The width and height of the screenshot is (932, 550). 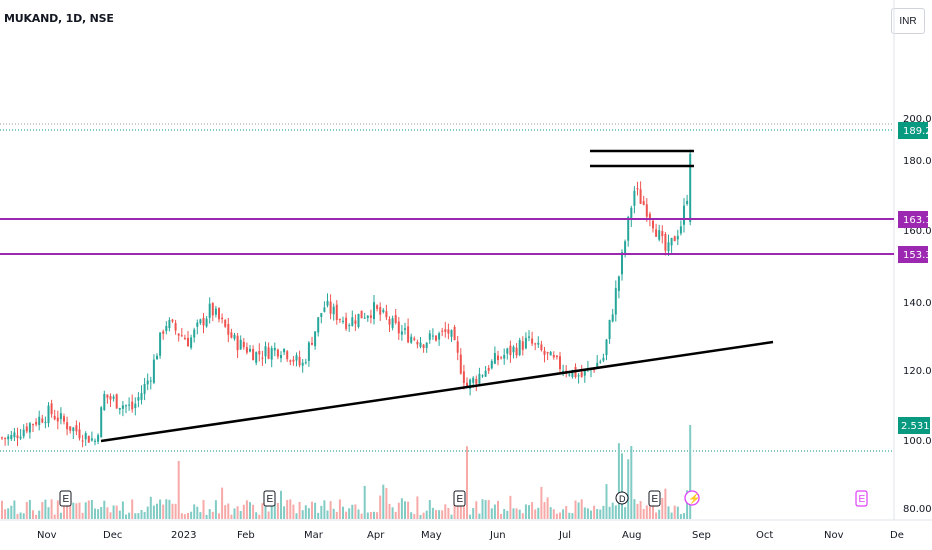 What do you see at coordinates (692, 498) in the screenshot?
I see `split-marker-circle` at bounding box center [692, 498].